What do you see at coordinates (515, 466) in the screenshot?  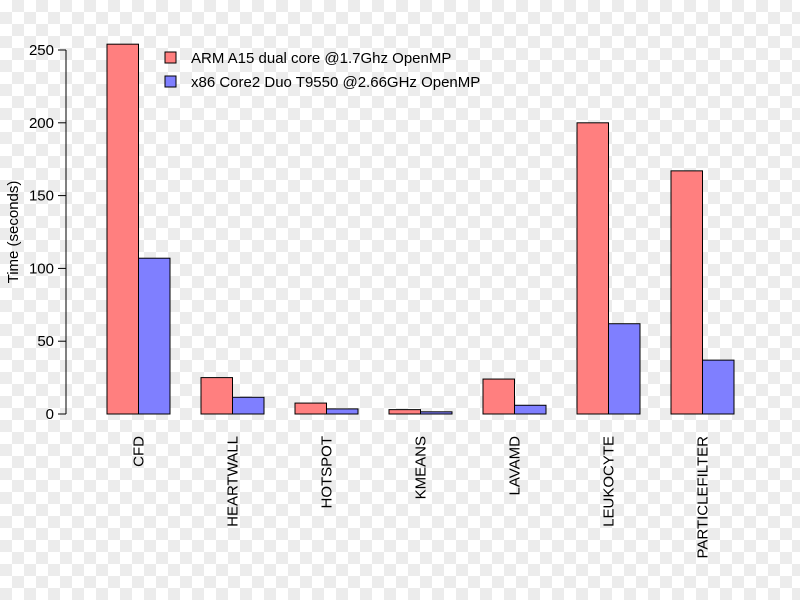 I see `x-tick-label: LAVAMD` at bounding box center [515, 466].